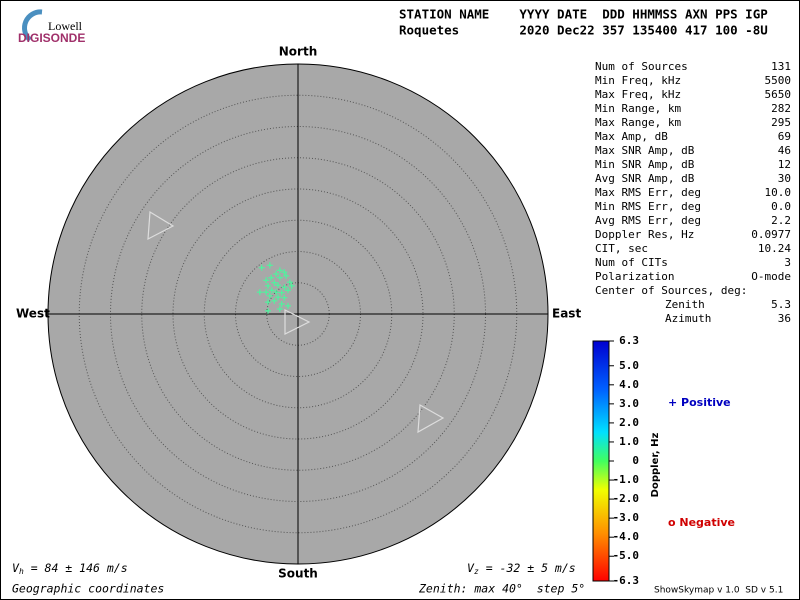  What do you see at coordinates (645, 178) in the screenshot?
I see `stat-label: Avg SNR Amp, dB` at bounding box center [645, 178].